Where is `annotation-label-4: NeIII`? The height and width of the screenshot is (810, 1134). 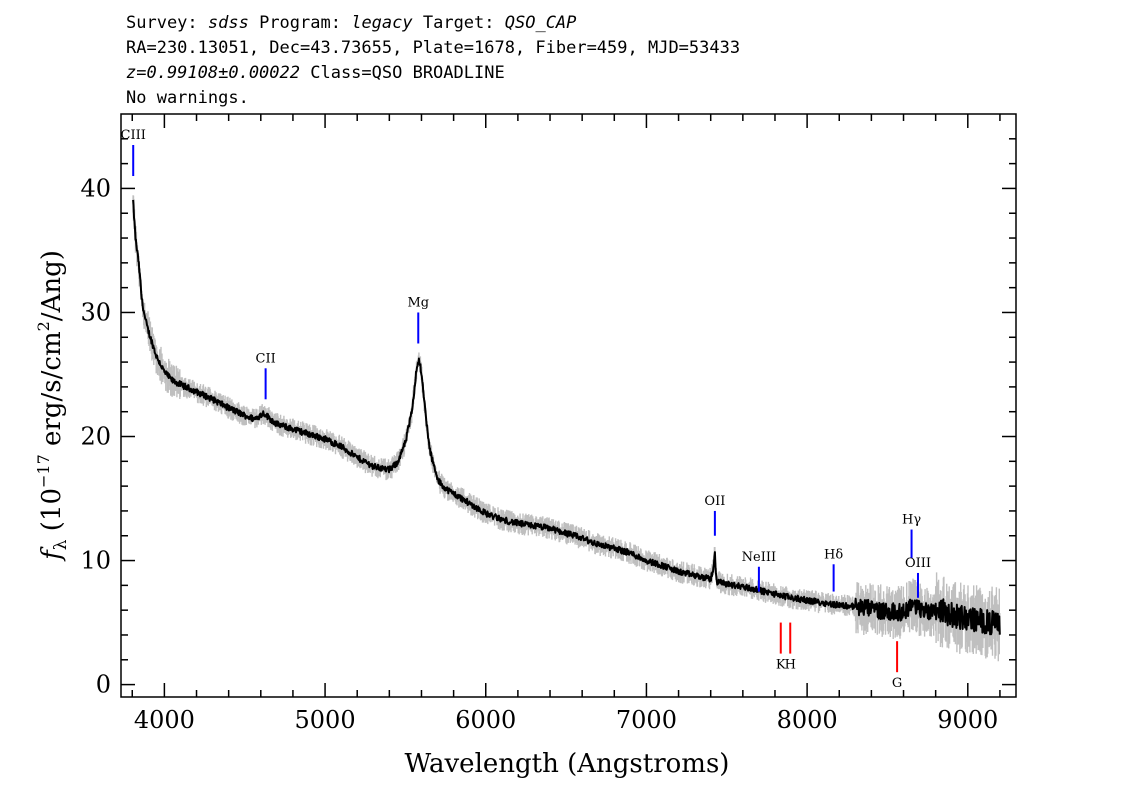 annotation-label-4: NeIII is located at coordinates (759, 557).